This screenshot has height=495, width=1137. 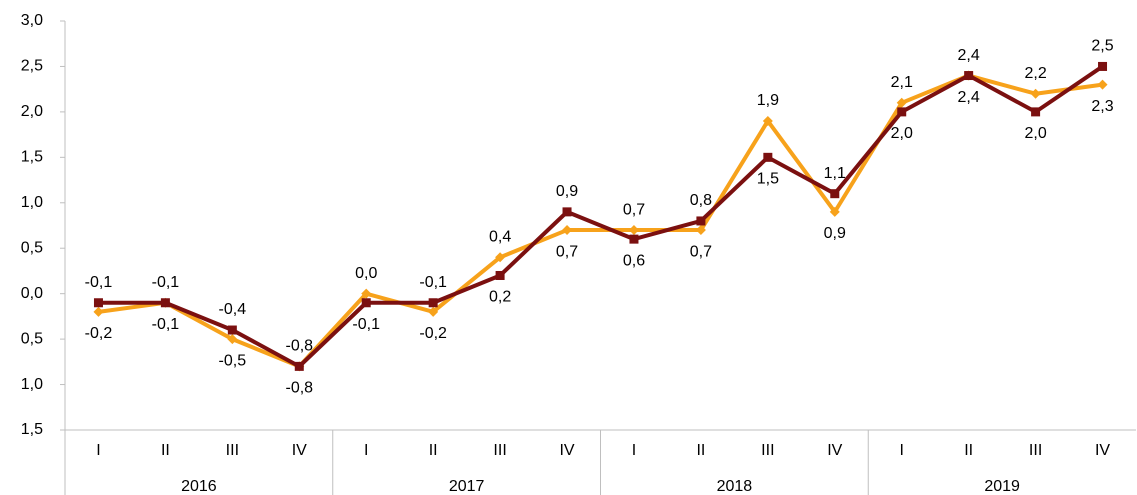 What do you see at coordinates (634, 260) in the screenshot?
I see `data-label: 0,6` at bounding box center [634, 260].